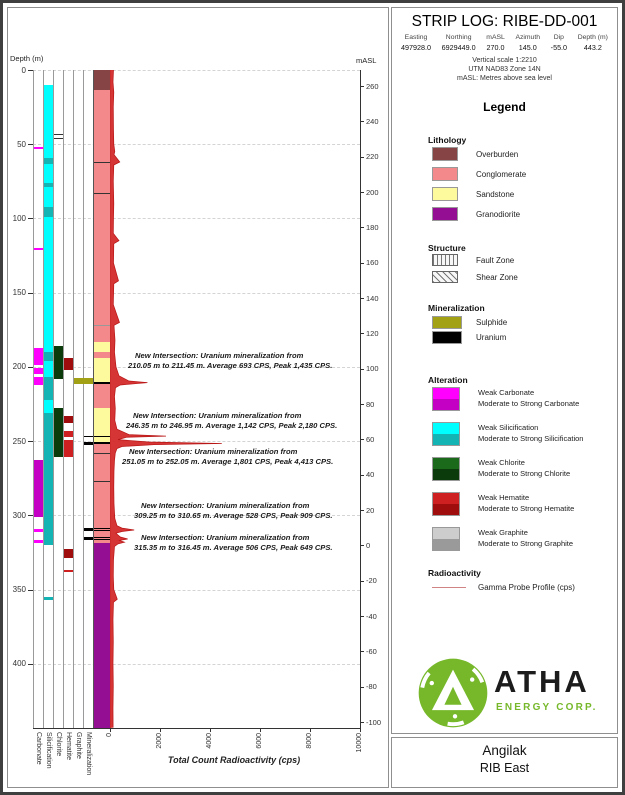 The width and height of the screenshot is (625, 795). I want to click on legend-item-label: Overburden, so click(497, 154).